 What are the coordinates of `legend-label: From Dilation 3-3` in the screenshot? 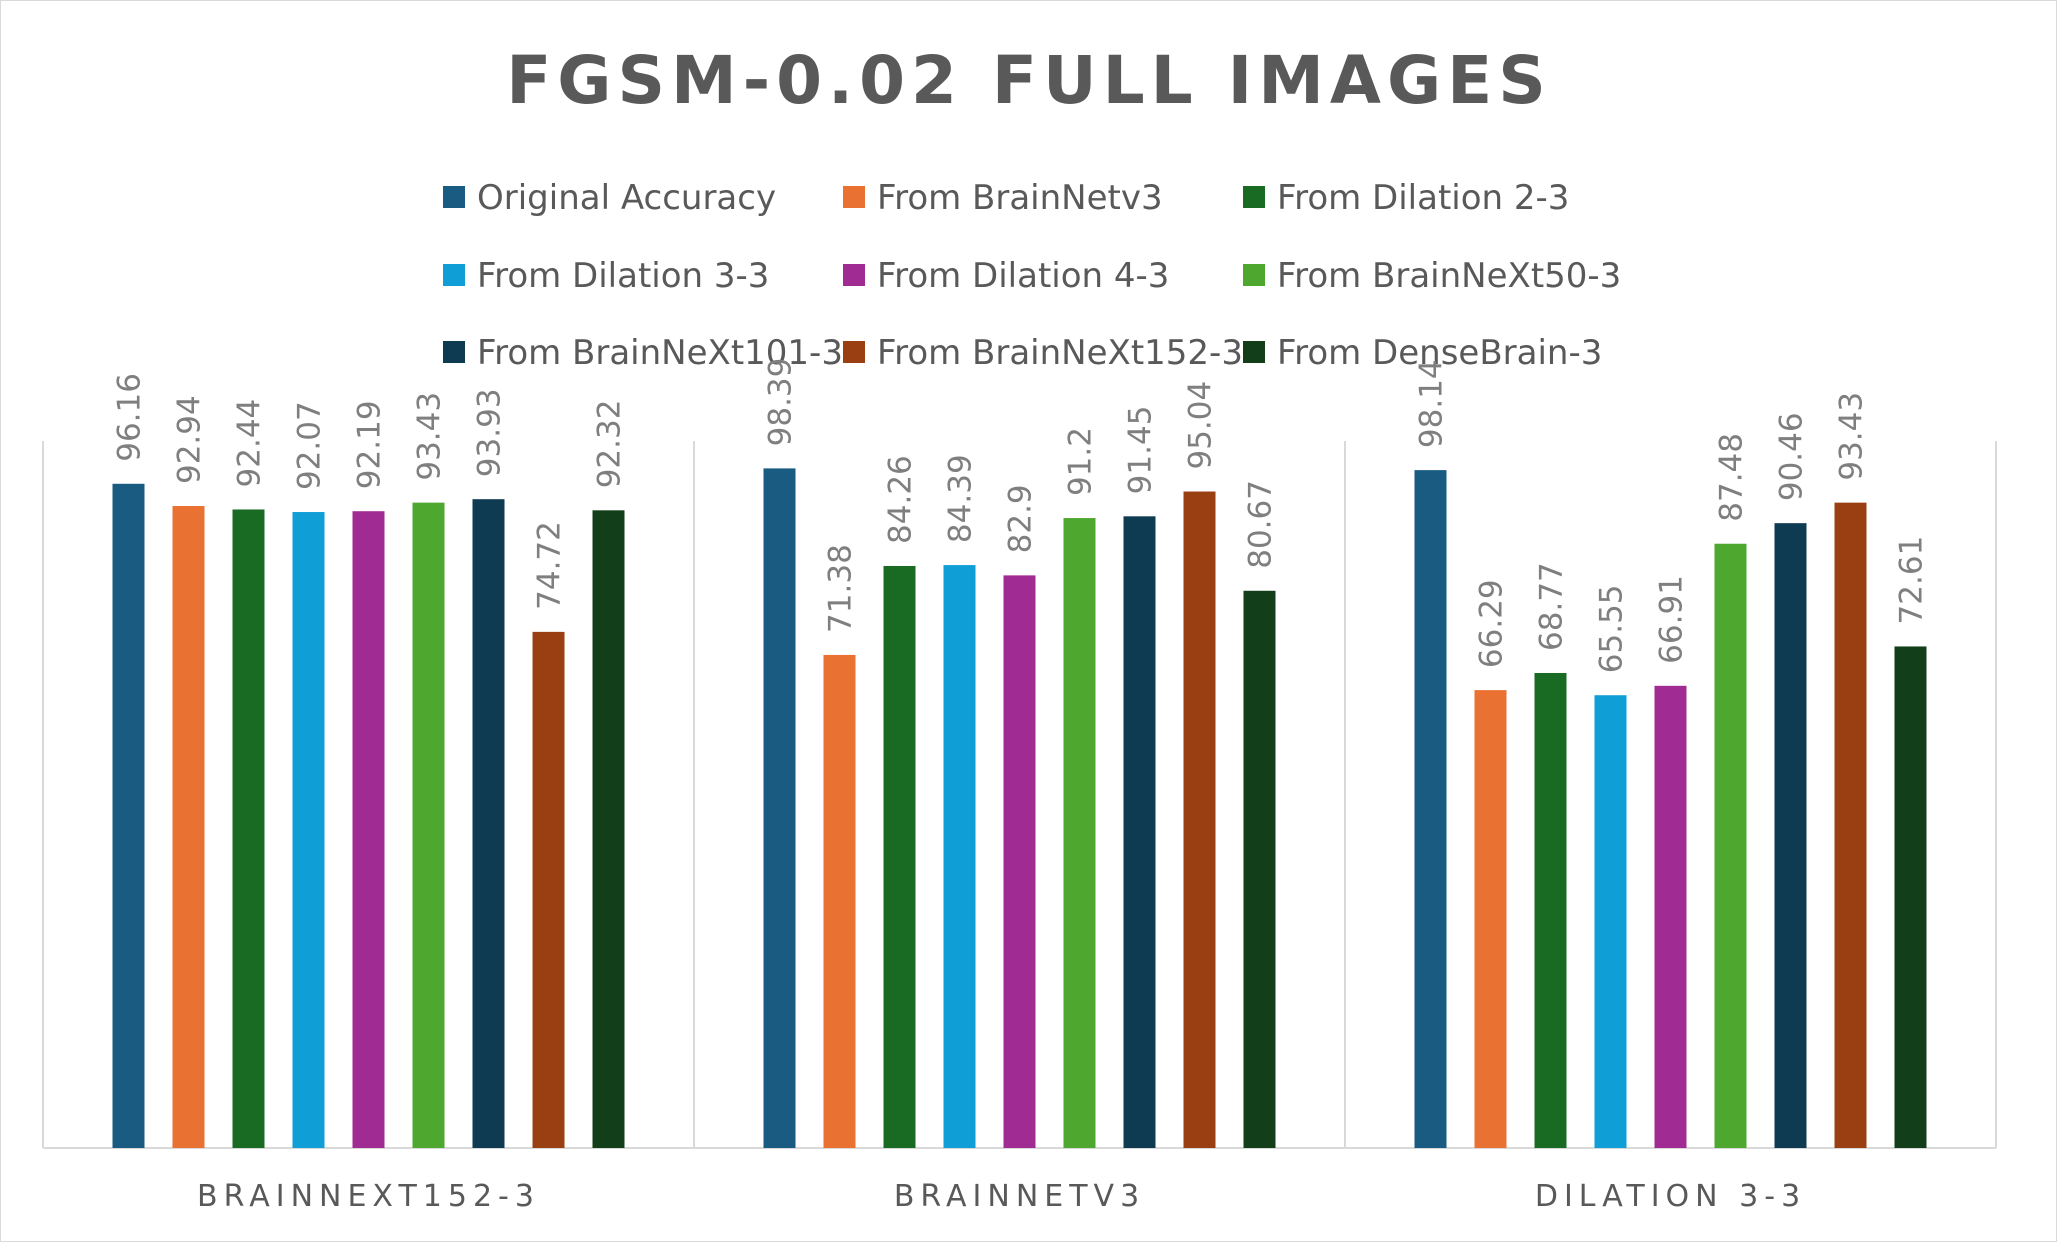 It's located at (623, 276).